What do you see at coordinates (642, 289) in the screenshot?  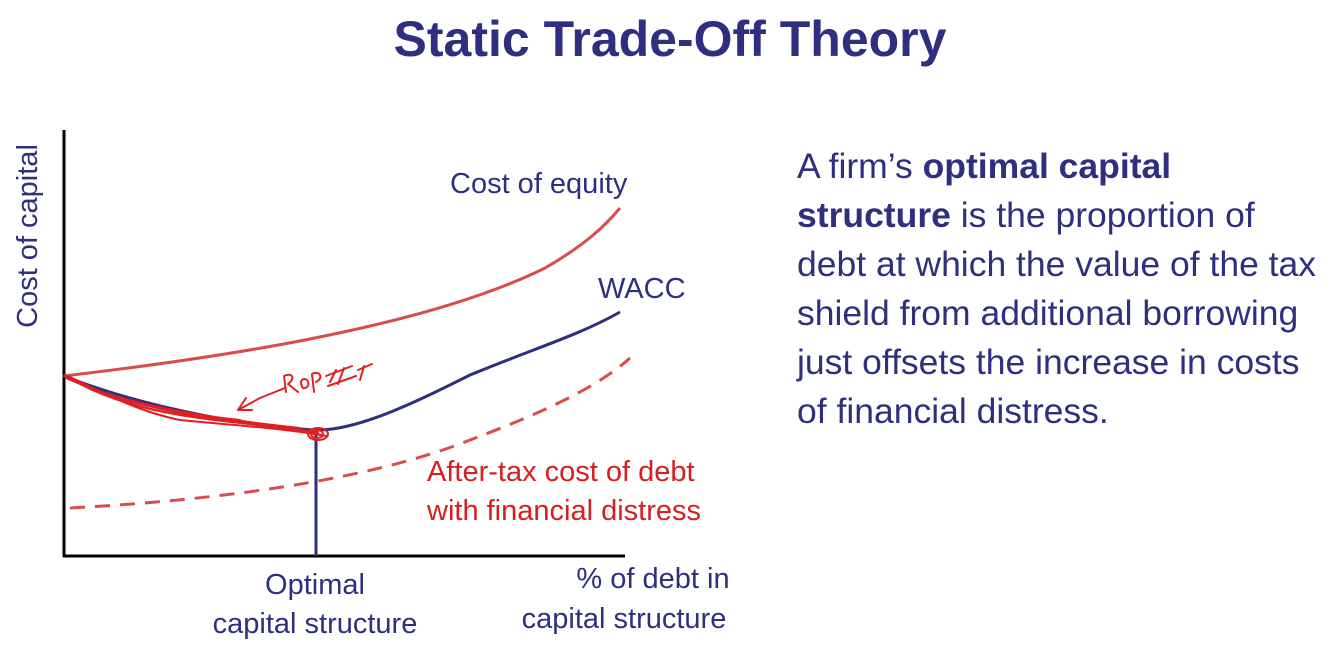 I see `wacc-label: WACC` at bounding box center [642, 289].